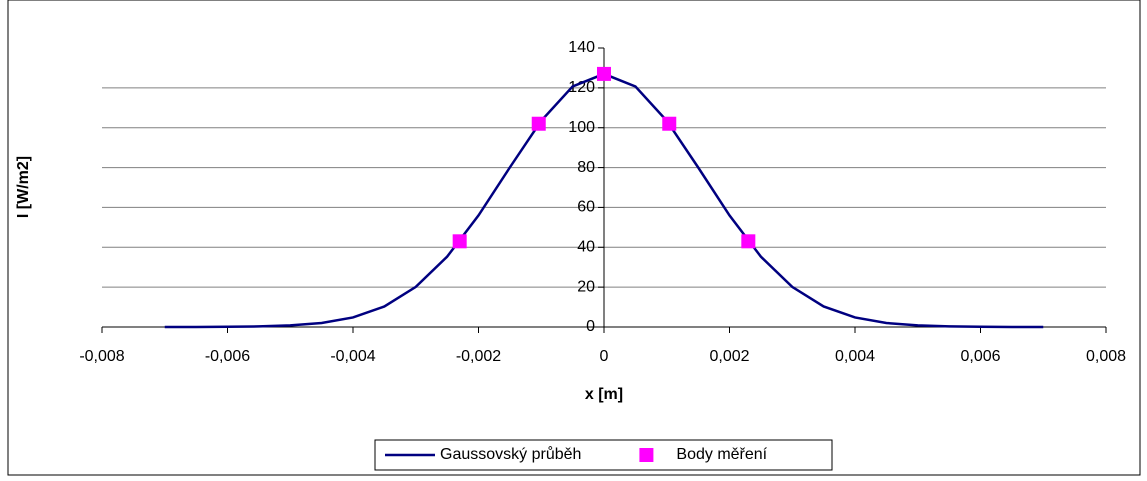 This screenshot has height=481, width=1147. What do you see at coordinates (586, 167) in the screenshot?
I see `y-tick-label: 80` at bounding box center [586, 167].